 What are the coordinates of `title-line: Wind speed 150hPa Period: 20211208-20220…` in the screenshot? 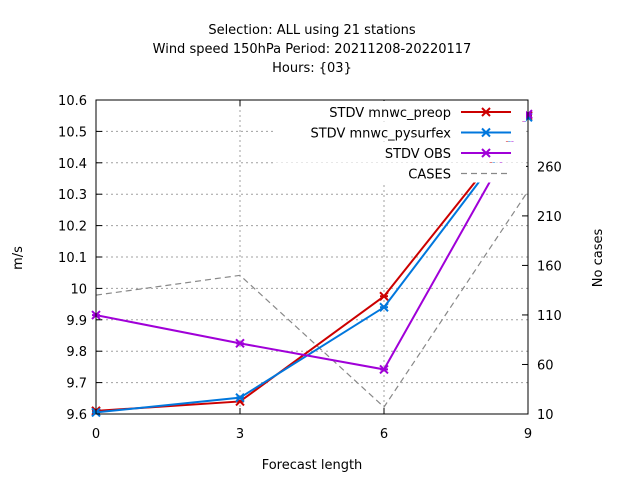 It's located at (312, 49).